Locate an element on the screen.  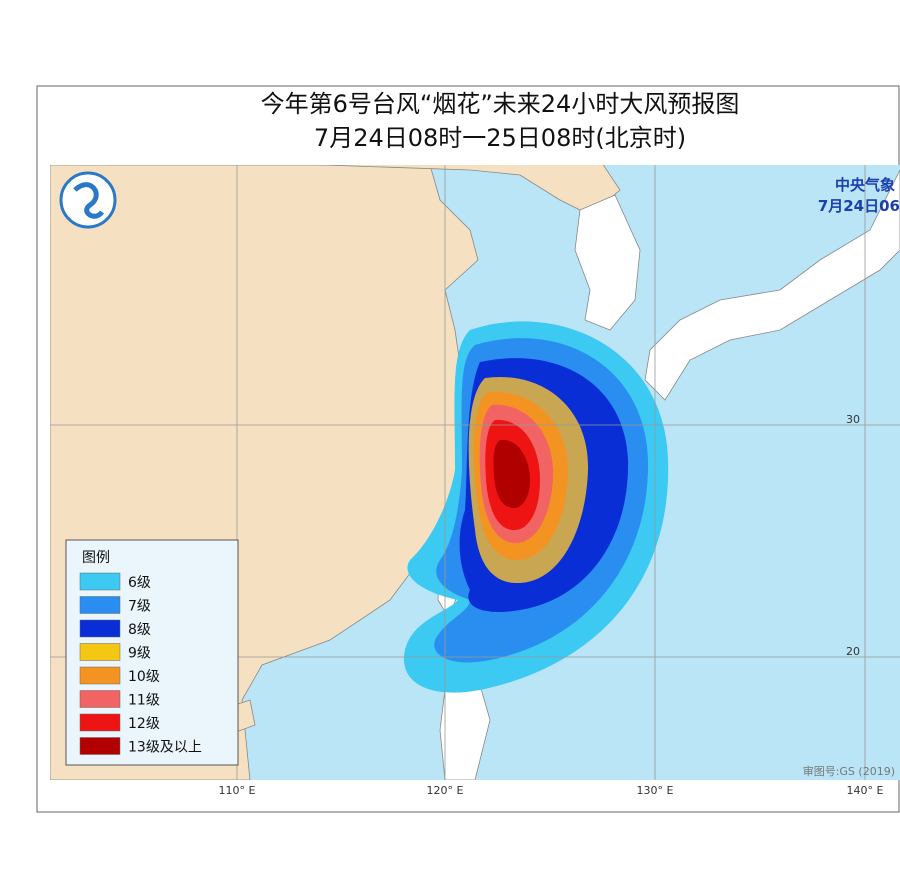
lon-label: 140° E is located at coordinates (865, 790).